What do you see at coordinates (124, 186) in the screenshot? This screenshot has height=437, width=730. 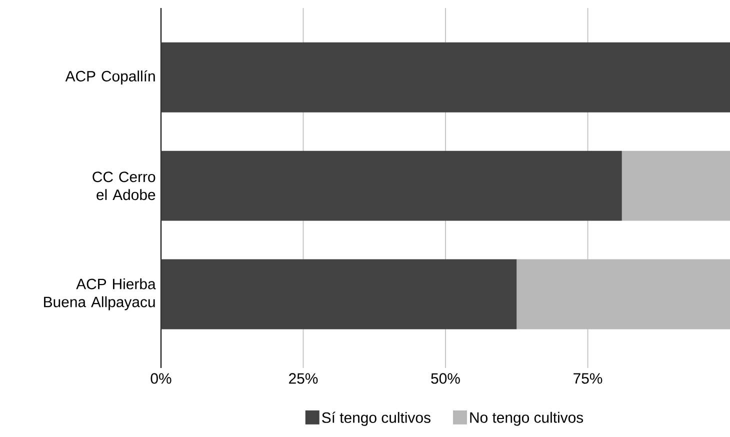 I see `y-tick-label: CC Cerro el Adobe` at bounding box center [124, 186].